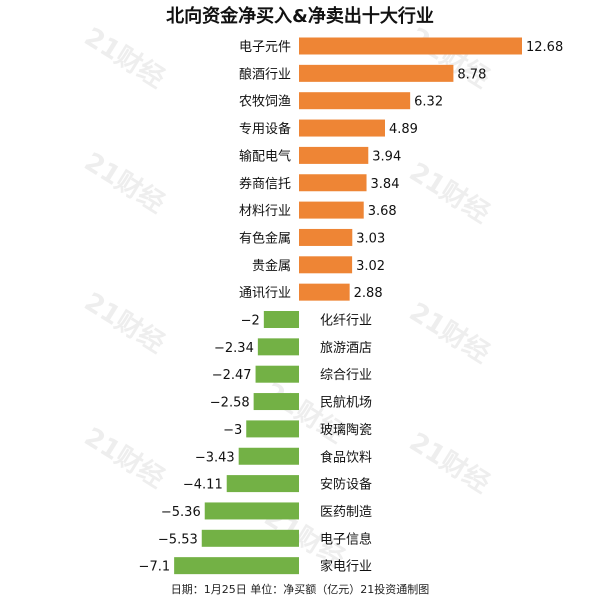  I want to click on value-label: 6.32, so click(428, 102).